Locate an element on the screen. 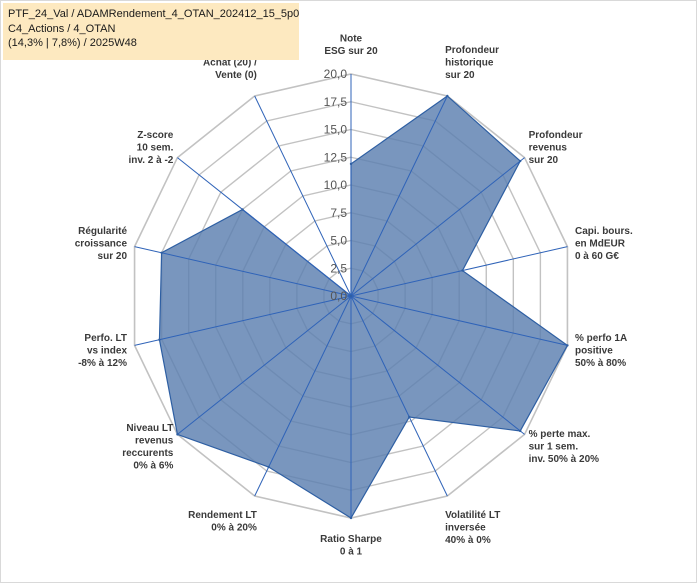 Image resolution: width=700 pixels, height=586 pixels. axis-label-line: ESG sur 20 is located at coordinates (351, 51).